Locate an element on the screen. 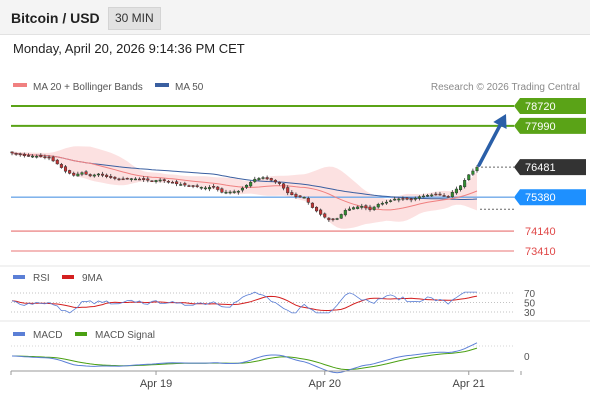  rsi-legend-swatch is located at coordinates (19, 277).